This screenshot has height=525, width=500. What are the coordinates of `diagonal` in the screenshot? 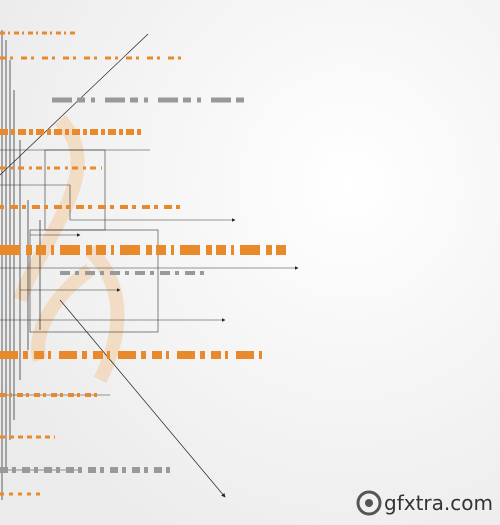 It's located at (74, 104).